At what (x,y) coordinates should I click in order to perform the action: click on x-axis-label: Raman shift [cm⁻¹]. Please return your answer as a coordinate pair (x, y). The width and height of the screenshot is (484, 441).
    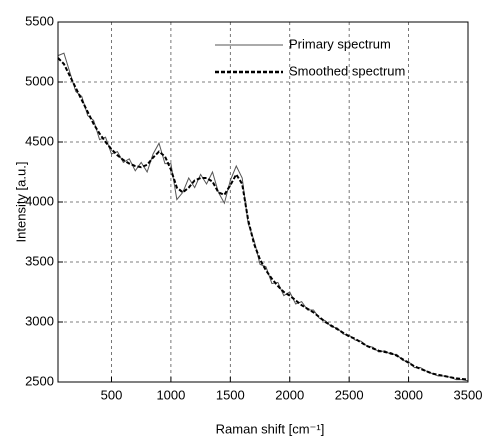
    Looking at the image, I should click on (270, 428).